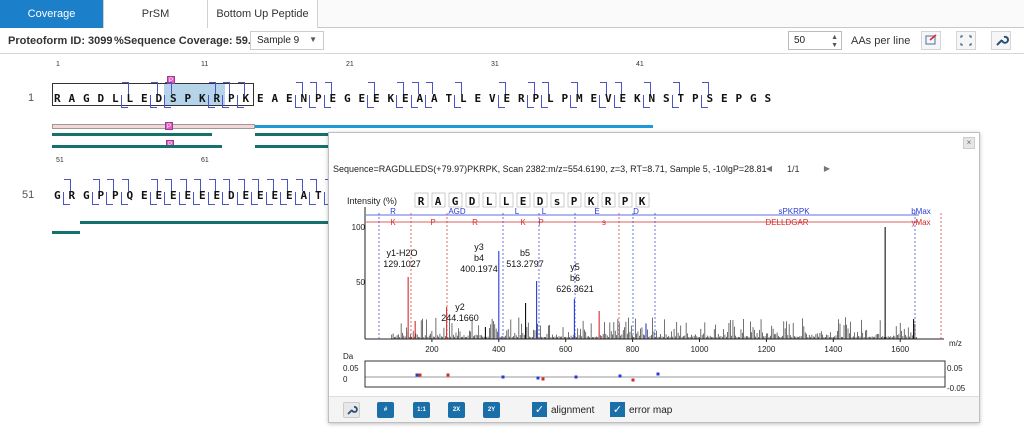 The image size is (1024, 442). What do you see at coordinates (827, 168) in the screenshot?
I see `next-icon: ▶` at bounding box center [827, 168].